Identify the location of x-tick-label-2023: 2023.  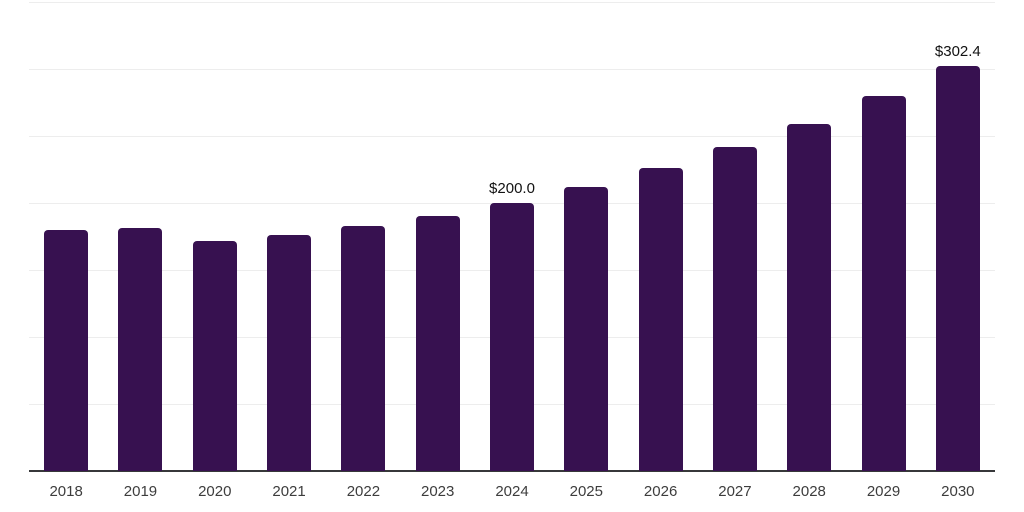
(438, 491).